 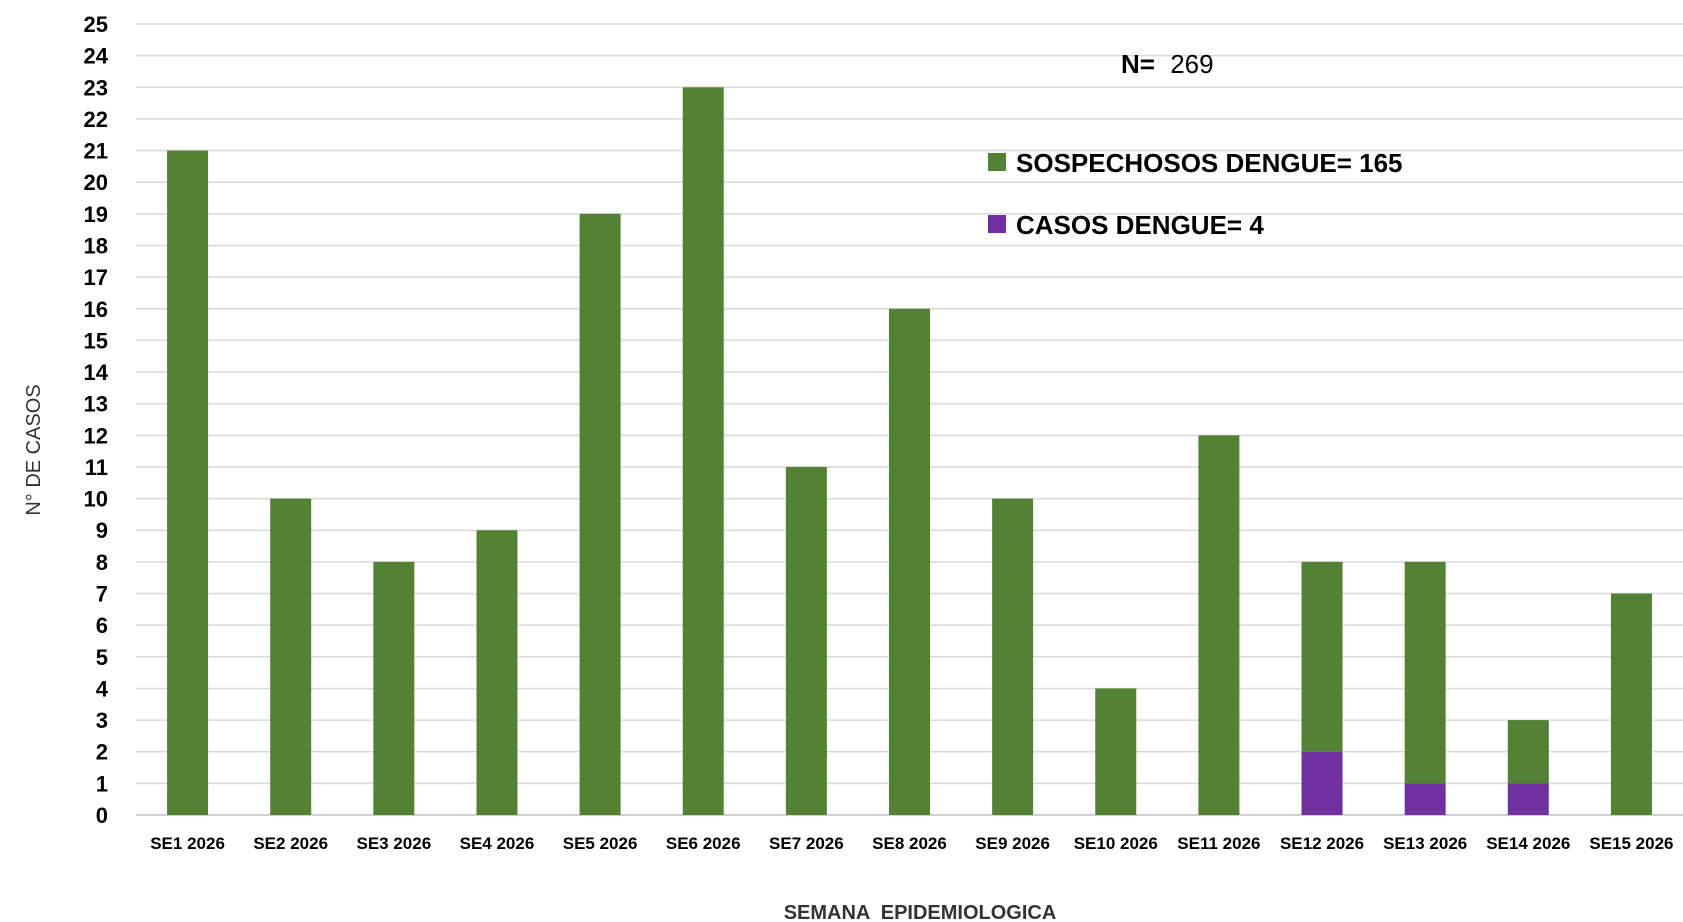 I want to click on y-tick-label: 0, so click(x=102, y=815).